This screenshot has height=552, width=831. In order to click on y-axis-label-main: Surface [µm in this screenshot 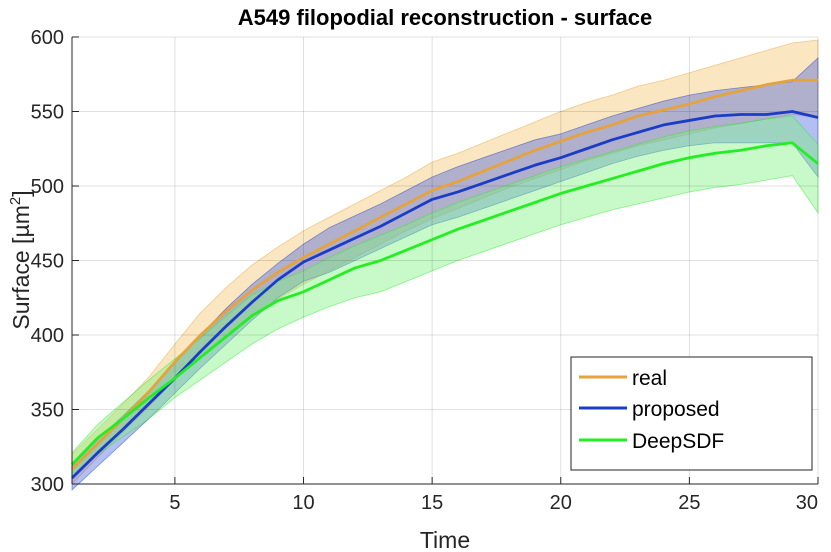, I will do `click(21, 267)`.